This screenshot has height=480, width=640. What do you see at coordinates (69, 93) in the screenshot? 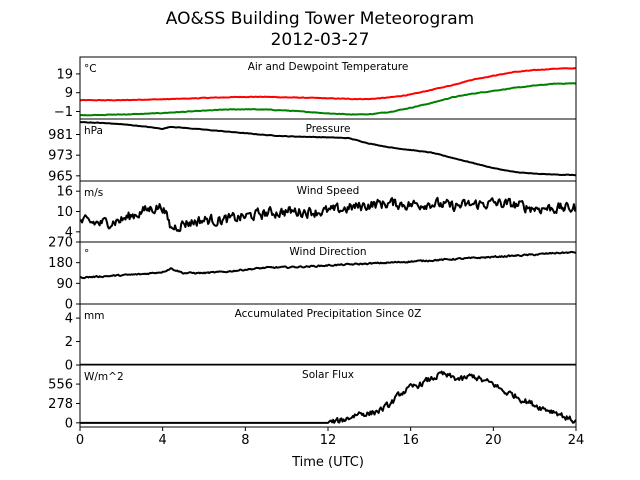
I see `y-tick-label: 9` at bounding box center [69, 93].